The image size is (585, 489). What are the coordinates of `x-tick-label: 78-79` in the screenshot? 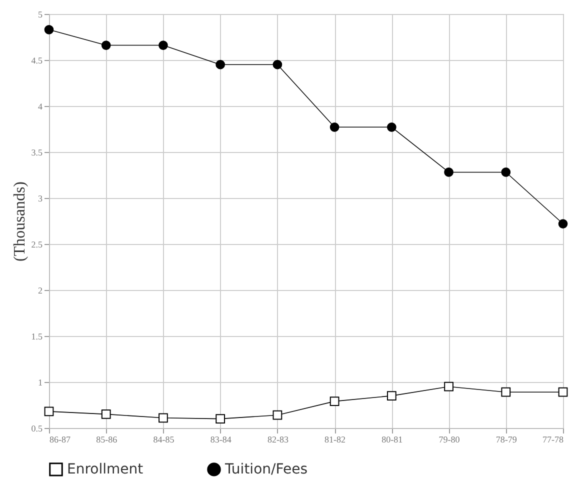 It's located at (507, 439).